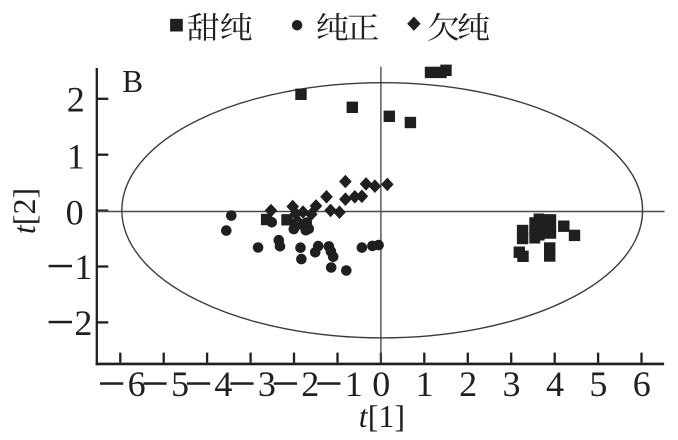 The width and height of the screenshot is (678, 440). I want to click on svg-text: t[2], so click(24, 211).